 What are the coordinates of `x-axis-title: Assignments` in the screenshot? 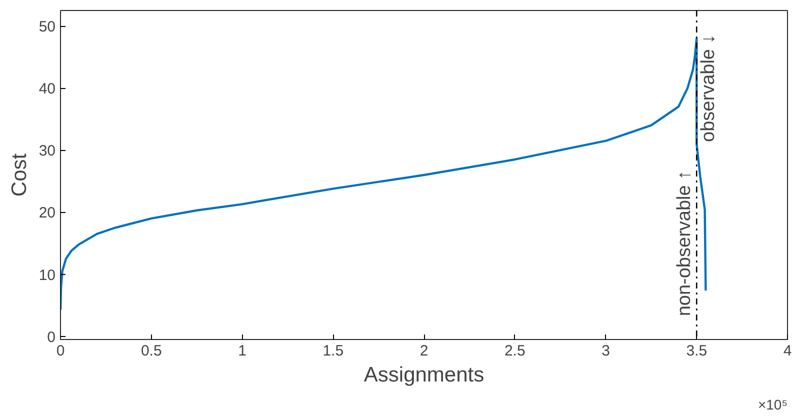 It's located at (424, 375).